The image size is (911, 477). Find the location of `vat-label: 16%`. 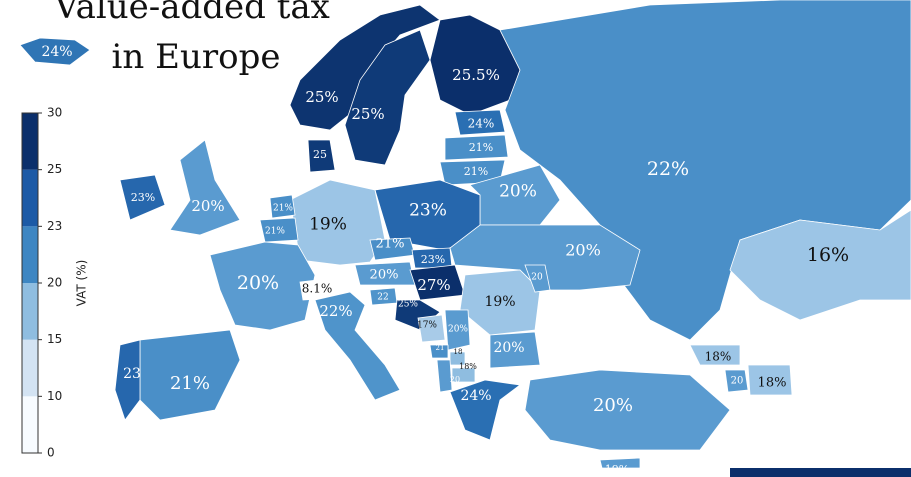

vat-label: 16% is located at coordinates (828, 255).